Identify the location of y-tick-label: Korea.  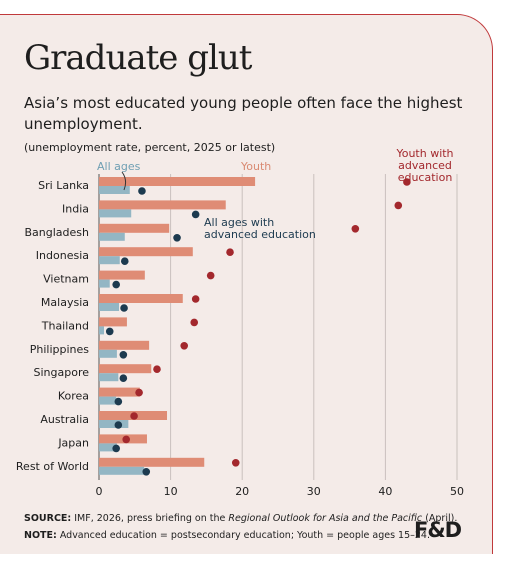
(73, 396).